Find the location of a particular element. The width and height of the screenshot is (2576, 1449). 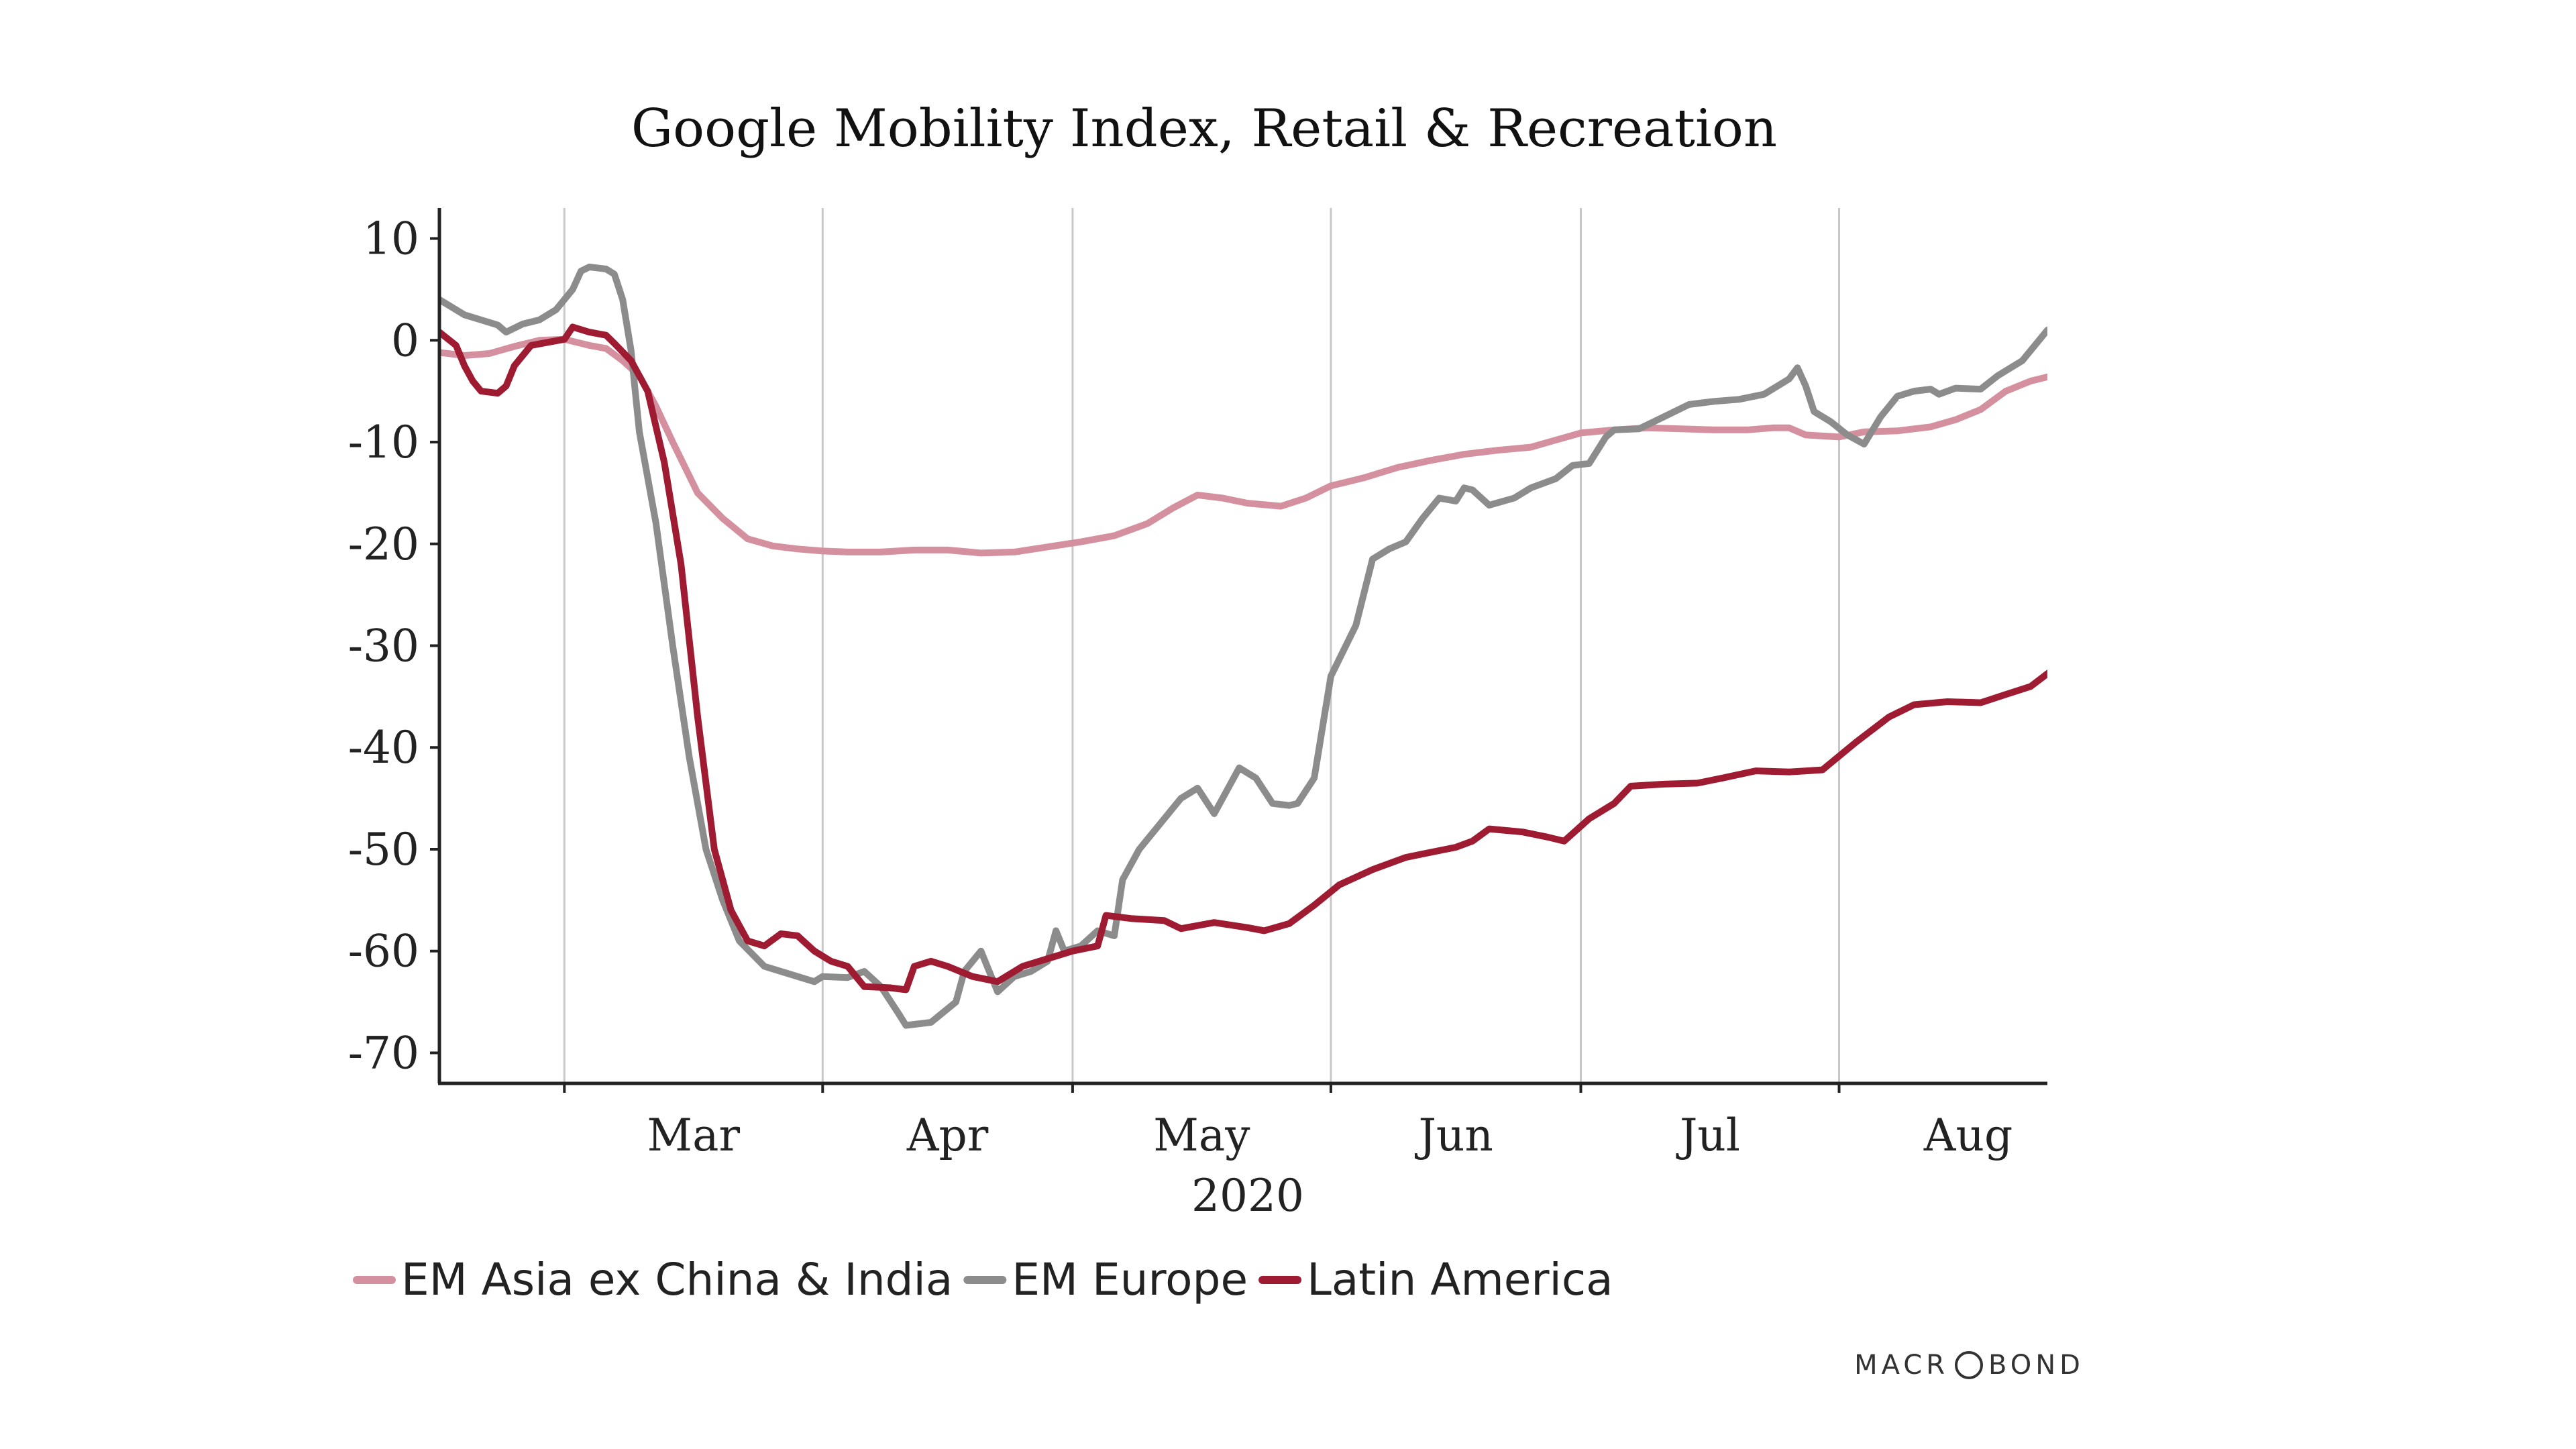

y-tick-label: 10 is located at coordinates (391, 239).